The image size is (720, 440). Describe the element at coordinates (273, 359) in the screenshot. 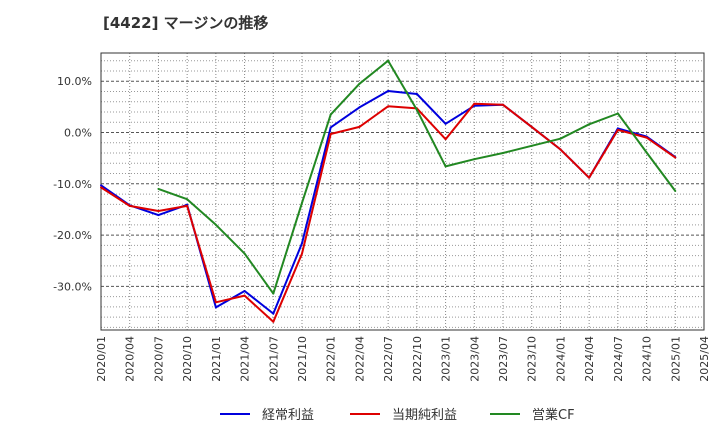

I see `x-tick-label: 2021/07` at that location.